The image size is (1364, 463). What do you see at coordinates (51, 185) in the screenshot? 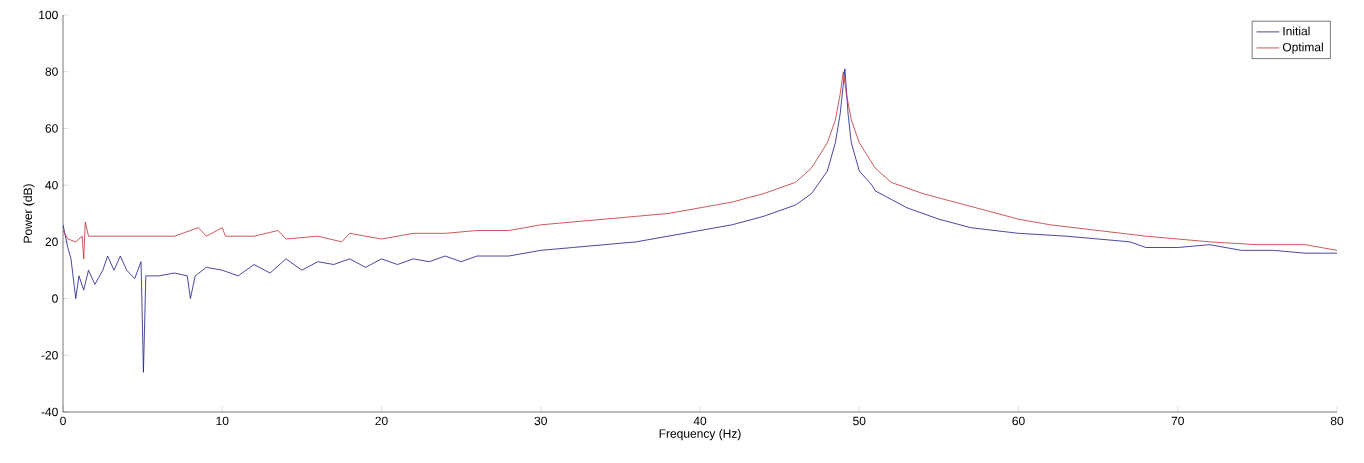
I see `y-tick-label: 40` at bounding box center [51, 185].